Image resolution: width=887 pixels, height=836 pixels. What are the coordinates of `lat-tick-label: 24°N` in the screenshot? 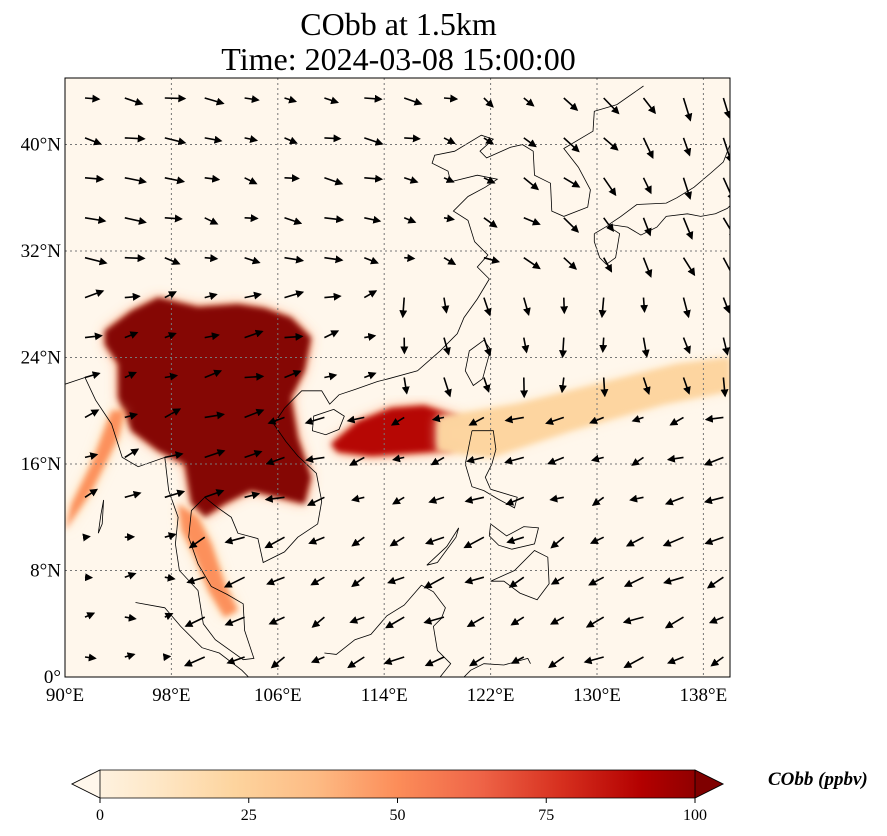 It's located at (41, 358).